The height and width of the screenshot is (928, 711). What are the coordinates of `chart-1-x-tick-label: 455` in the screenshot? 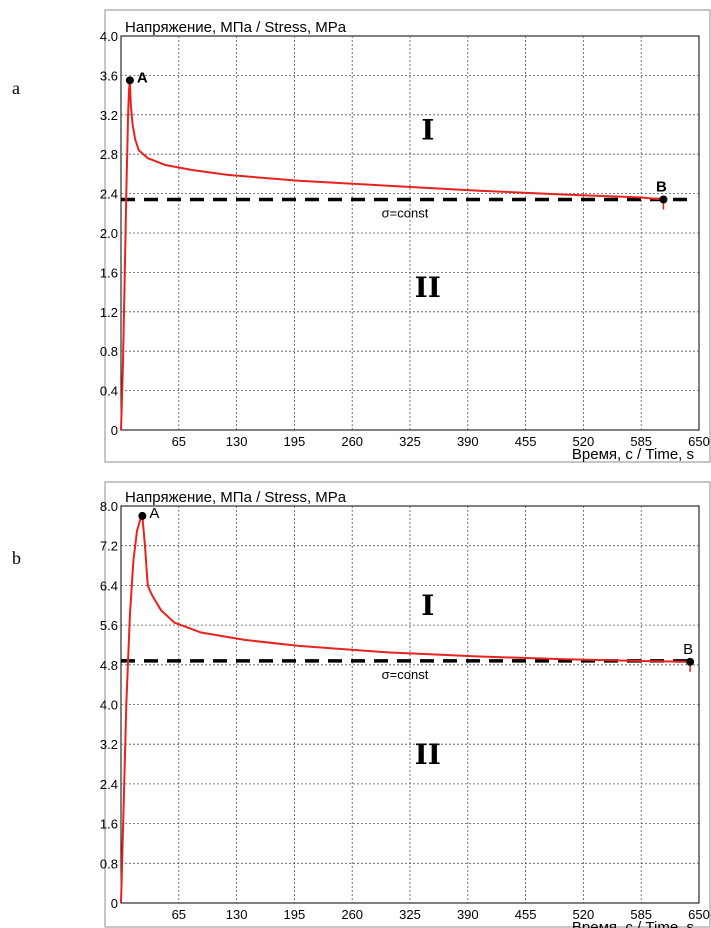 It's located at (526, 441).